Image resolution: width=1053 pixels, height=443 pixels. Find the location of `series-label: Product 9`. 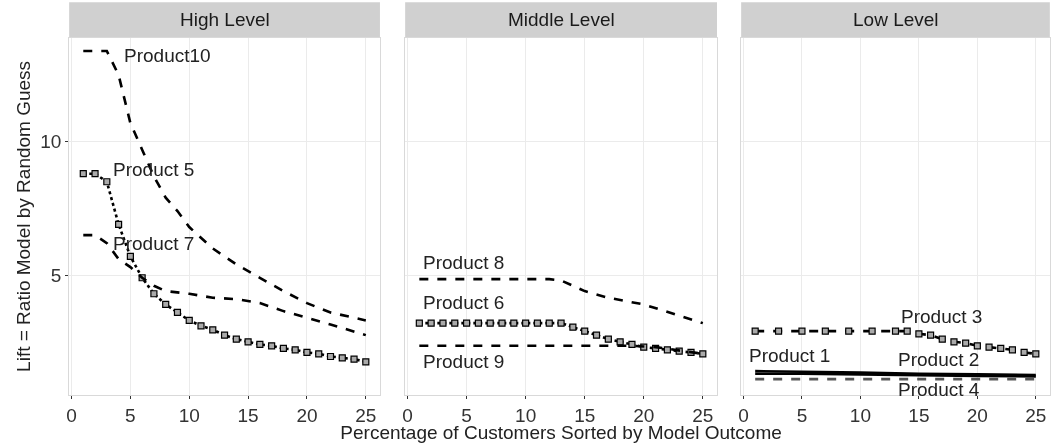

series-label: Product 9 is located at coordinates (464, 361).